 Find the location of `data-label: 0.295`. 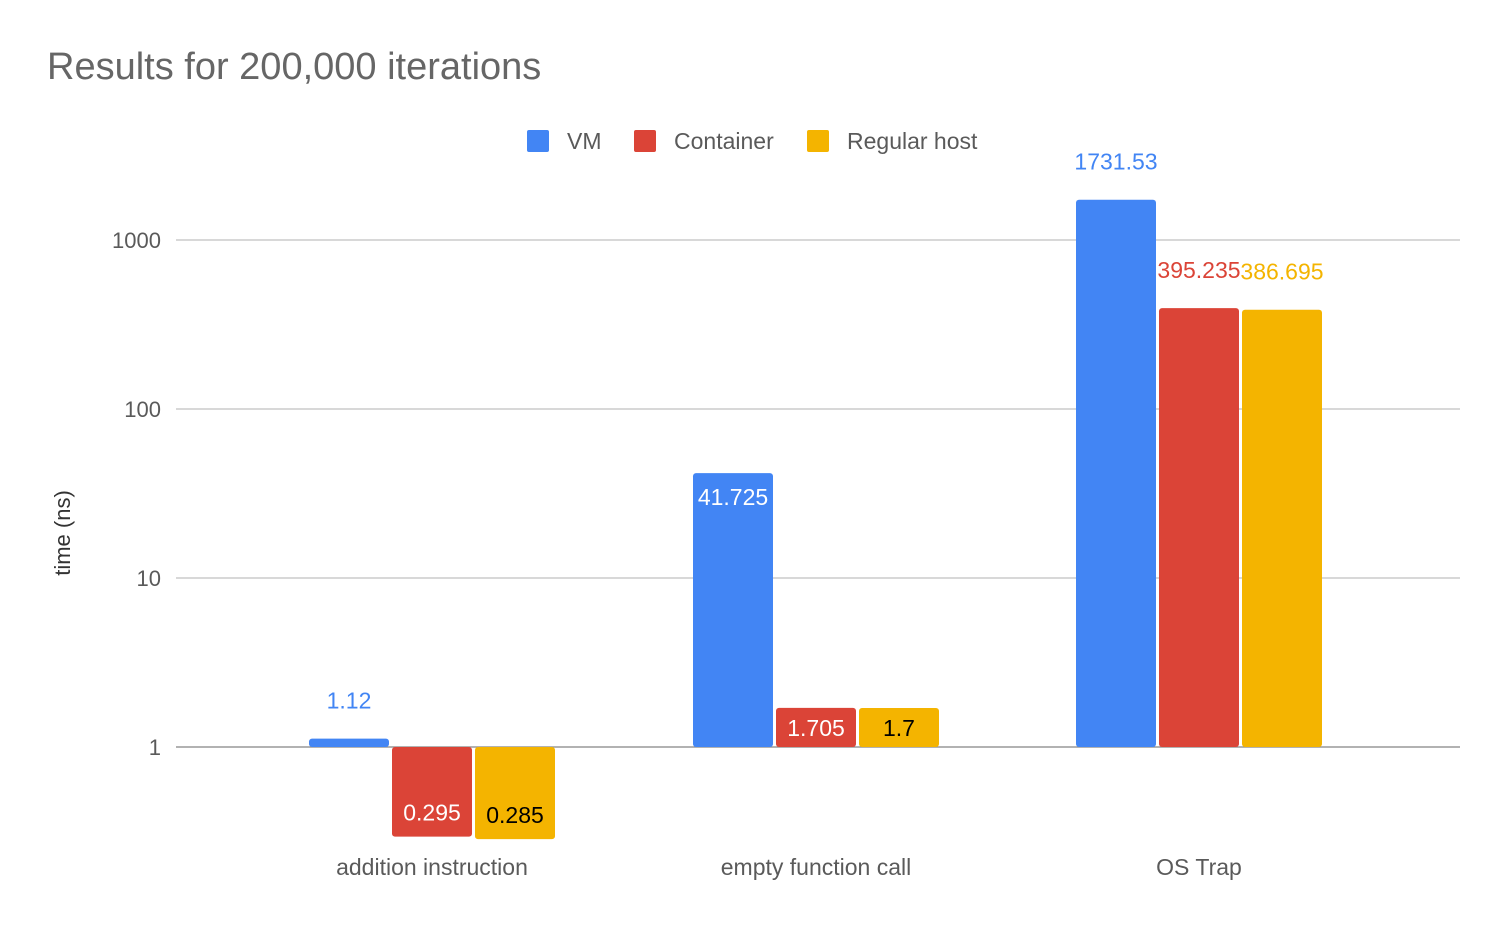

data-label: 0.295 is located at coordinates (432, 813).